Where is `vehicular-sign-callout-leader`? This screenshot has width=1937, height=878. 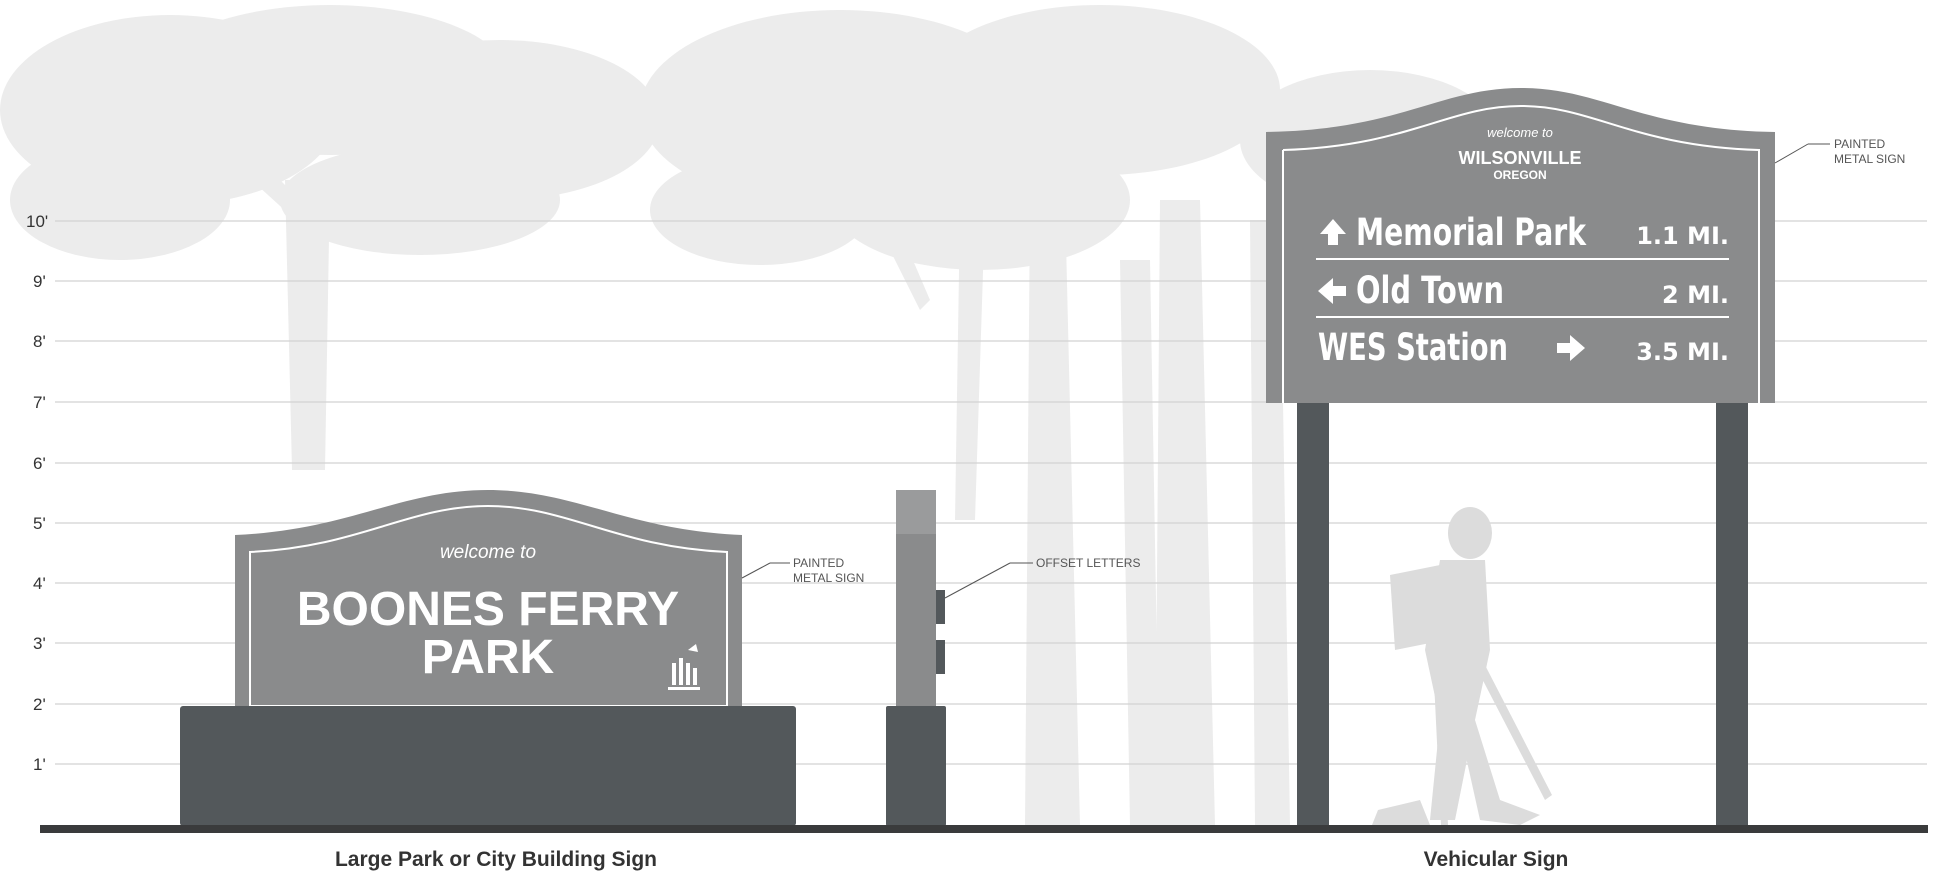
vehicular-sign-callout-leader is located at coordinates (1791, 153).